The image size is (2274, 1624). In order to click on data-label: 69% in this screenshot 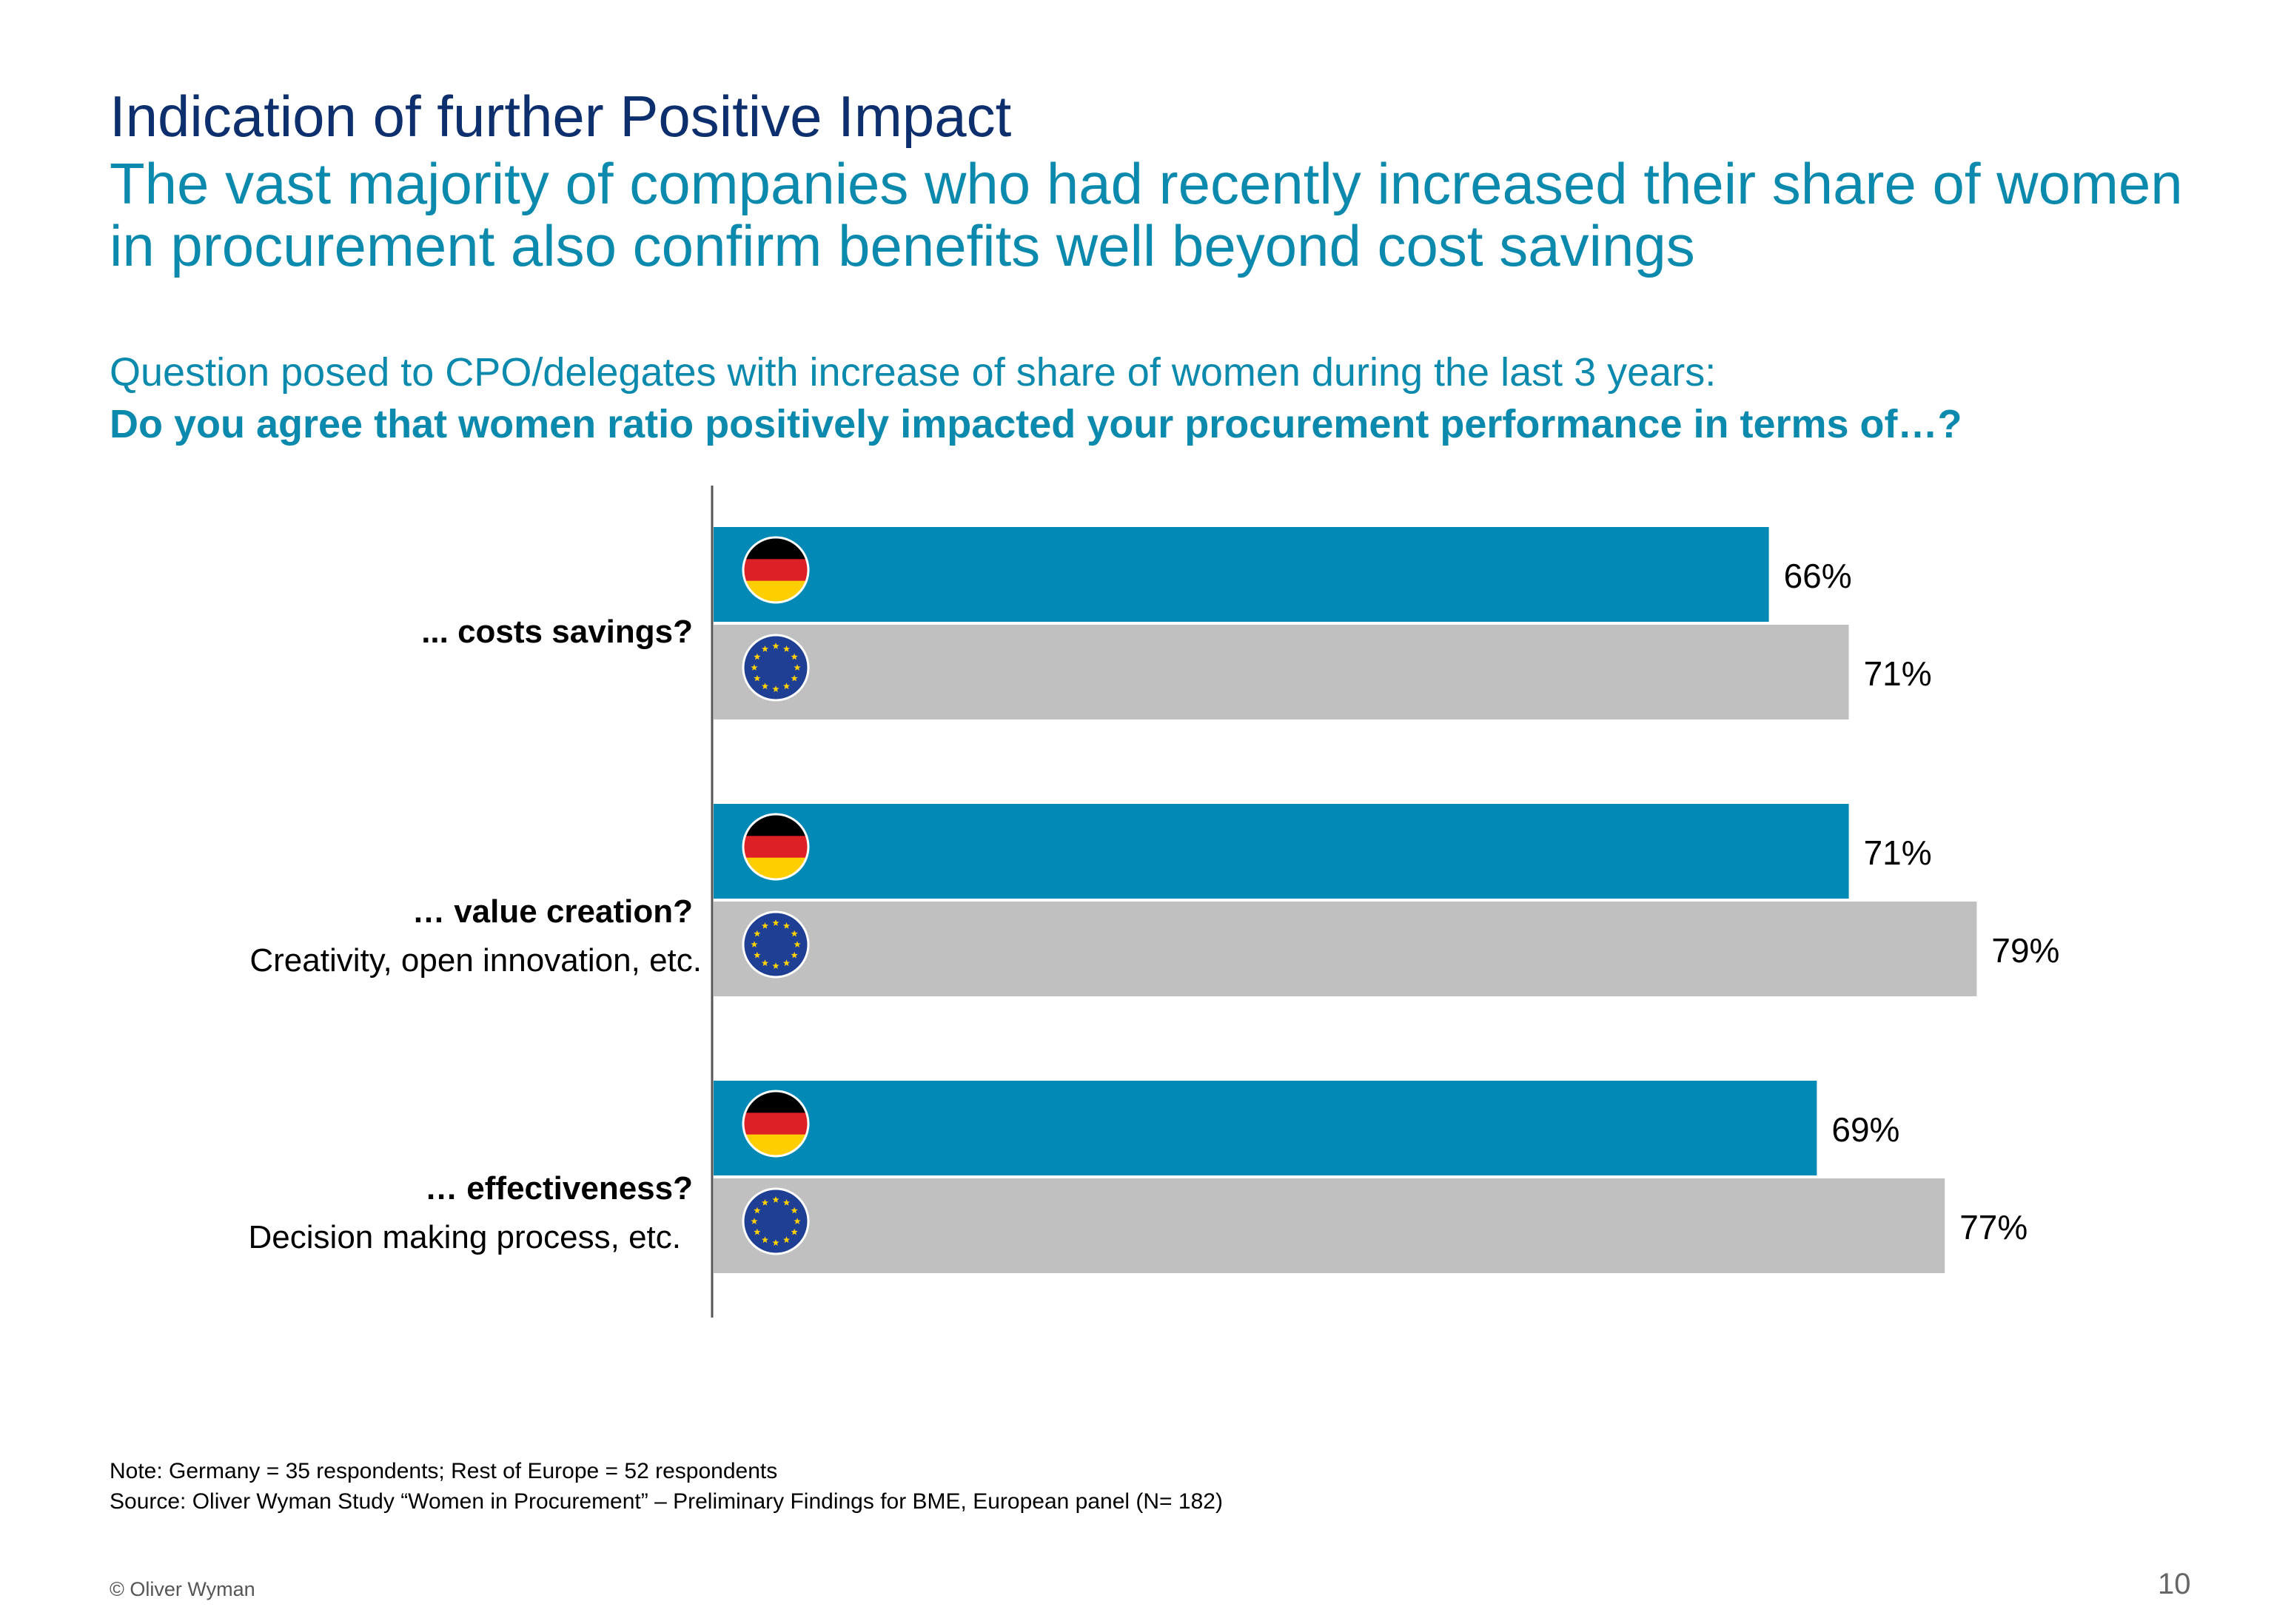, I will do `click(1865, 1129)`.